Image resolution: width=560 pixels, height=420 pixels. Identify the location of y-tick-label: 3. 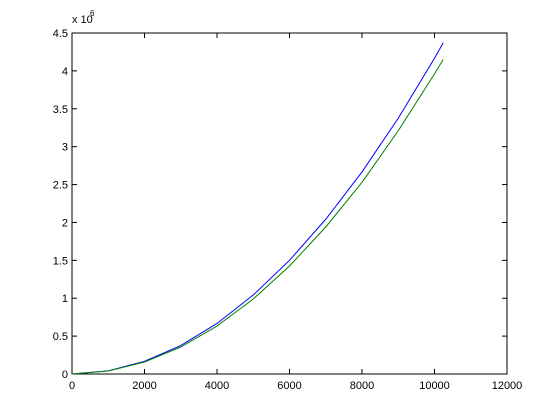
(65, 148).